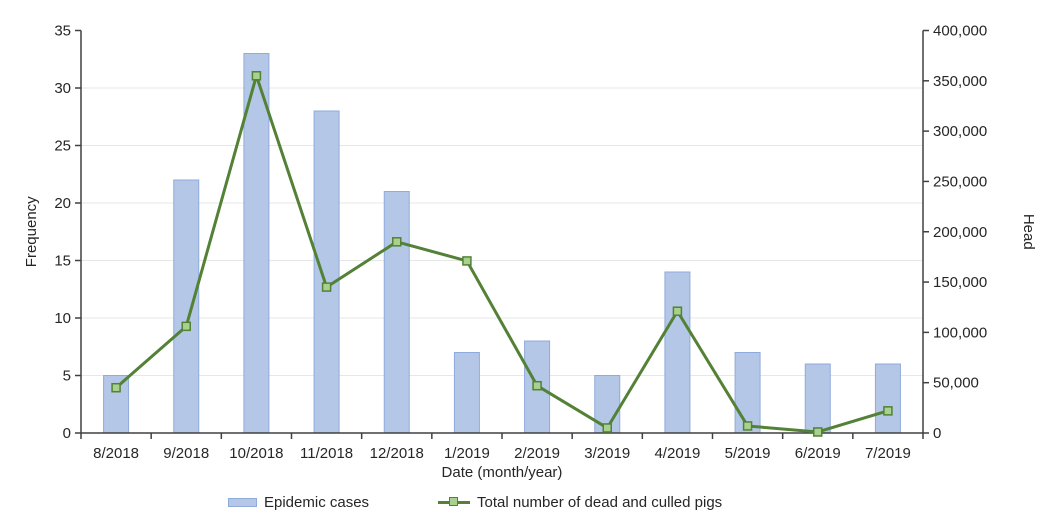 Image resolution: width=1049 pixels, height=523 pixels. Describe the element at coordinates (62, 88) in the screenshot. I see `left-axis-tick-label: 30` at that location.